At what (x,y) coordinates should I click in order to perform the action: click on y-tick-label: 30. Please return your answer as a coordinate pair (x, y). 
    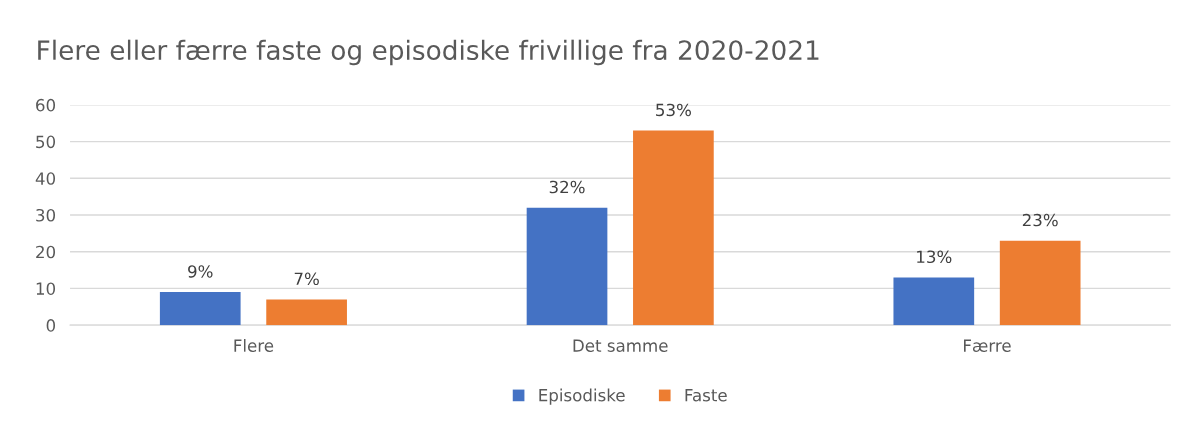
    Looking at the image, I should click on (46, 215).